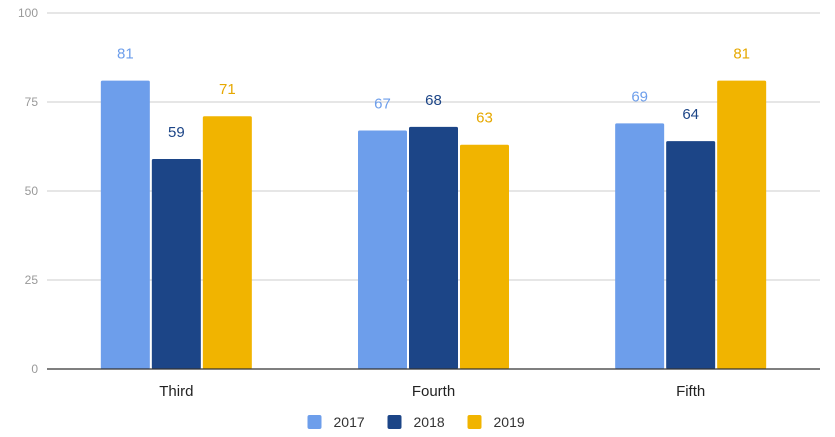 The height and width of the screenshot is (437, 835). What do you see at coordinates (176, 263) in the screenshot?
I see `bar-2018-third` at bounding box center [176, 263].